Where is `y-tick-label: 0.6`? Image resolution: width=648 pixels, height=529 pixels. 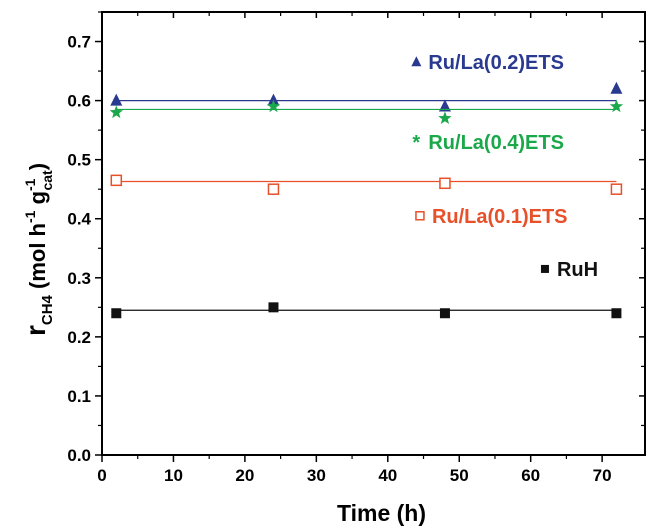
y-tick-label: 0.6 is located at coordinates (79, 101).